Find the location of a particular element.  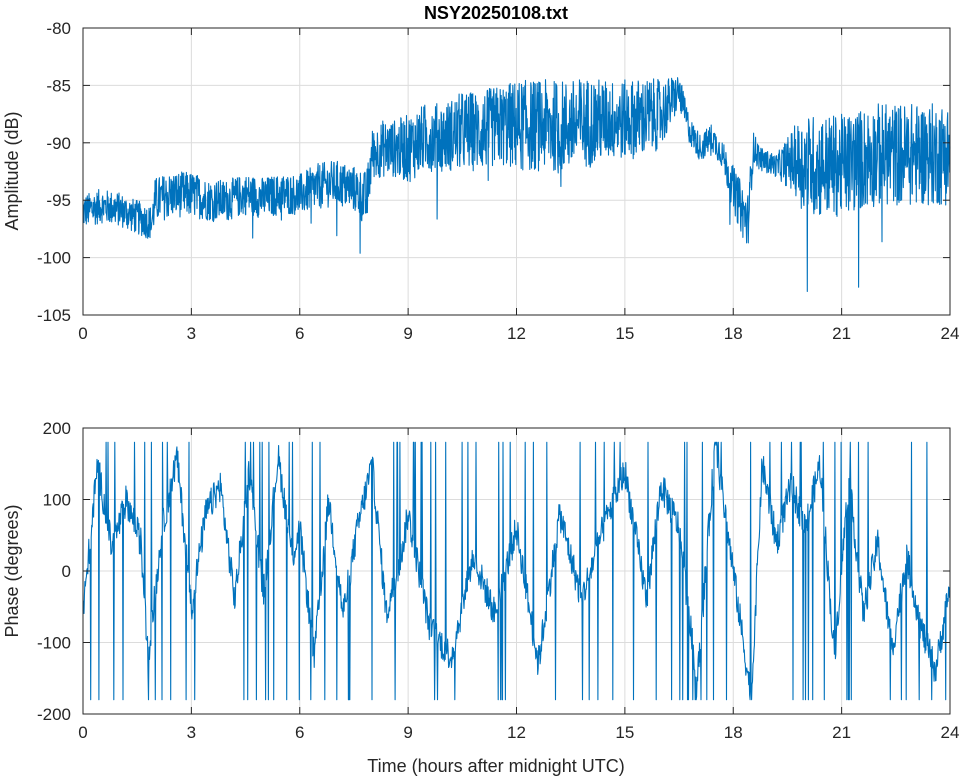

y-tick-label: 0 is located at coordinates (66, 571).